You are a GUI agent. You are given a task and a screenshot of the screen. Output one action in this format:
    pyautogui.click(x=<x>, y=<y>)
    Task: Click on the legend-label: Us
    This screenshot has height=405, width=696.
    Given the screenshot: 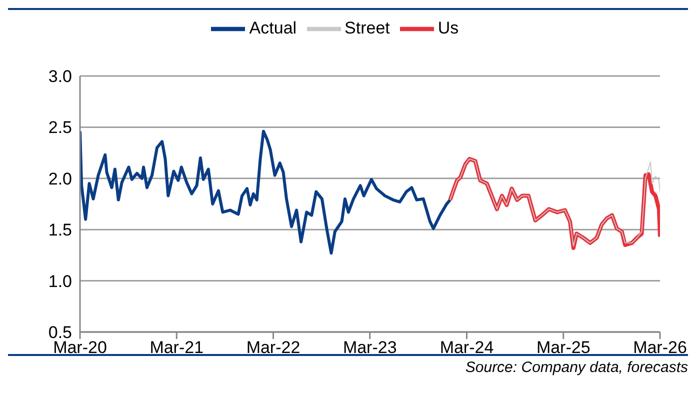 What is the action you would take?
    pyautogui.click(x=448, y=28)
    